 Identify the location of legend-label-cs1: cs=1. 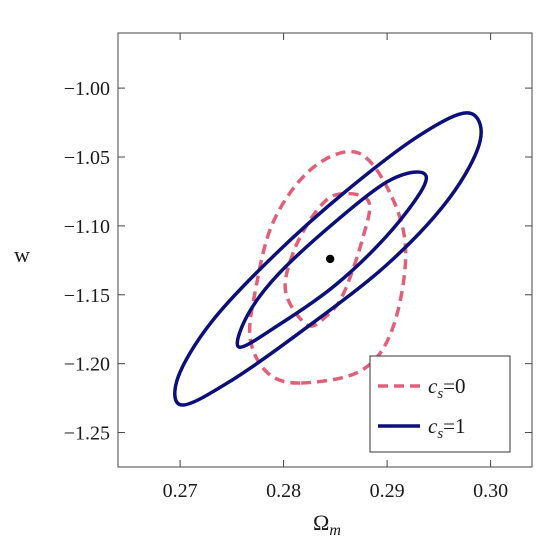
(447, 428).